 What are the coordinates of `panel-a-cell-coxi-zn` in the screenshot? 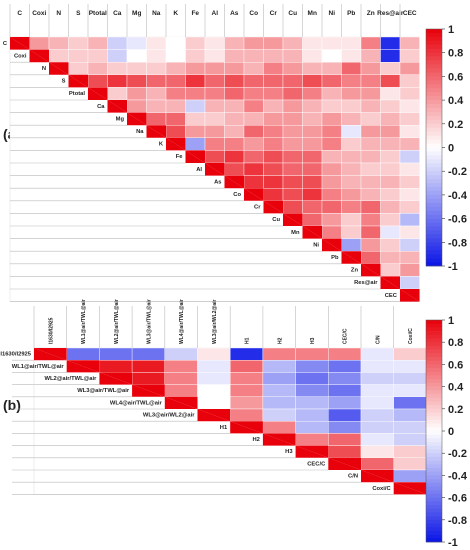 It's located at (370, 56).